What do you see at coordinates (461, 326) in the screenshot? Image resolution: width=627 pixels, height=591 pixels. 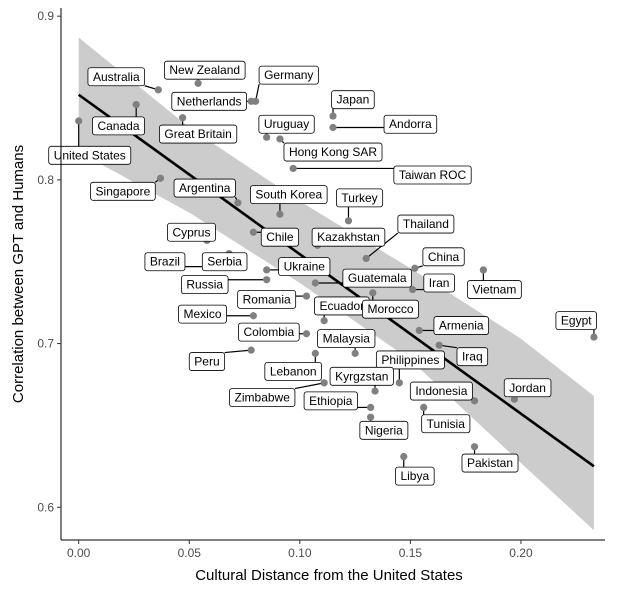 I see `point-label-text: Armenia` at bounding box center [461, 326].